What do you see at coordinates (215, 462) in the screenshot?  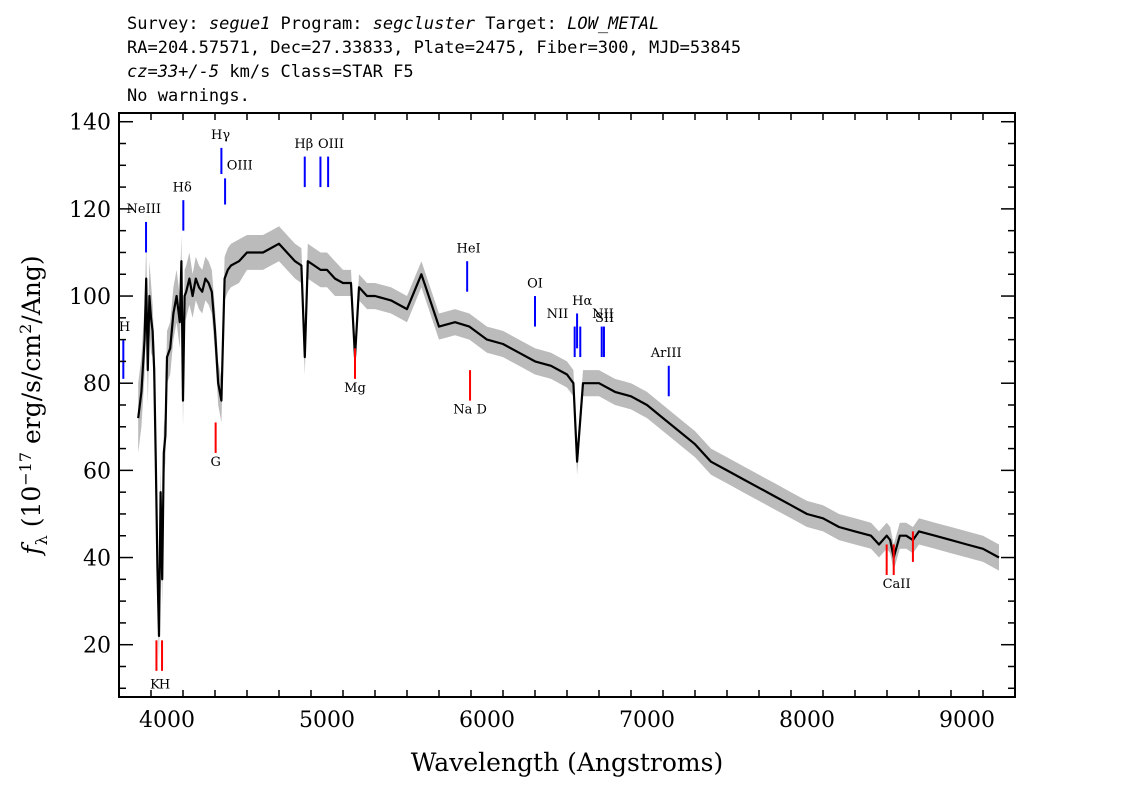 I see `absorption-line-label: G` at bounding box center [215, 462].